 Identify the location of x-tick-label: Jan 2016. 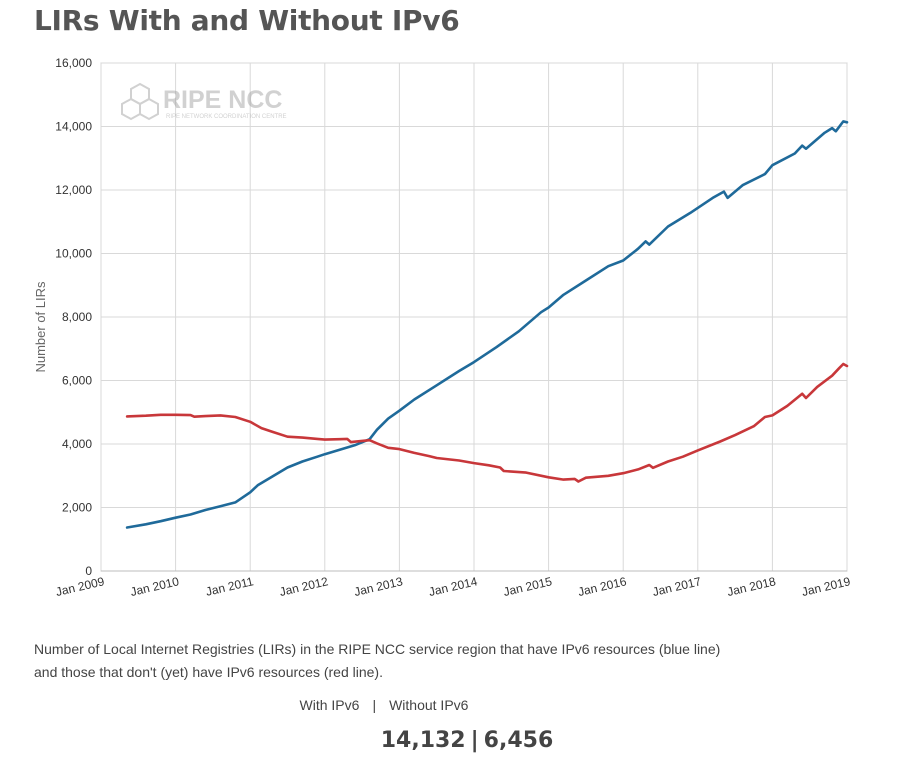
(603, 586).